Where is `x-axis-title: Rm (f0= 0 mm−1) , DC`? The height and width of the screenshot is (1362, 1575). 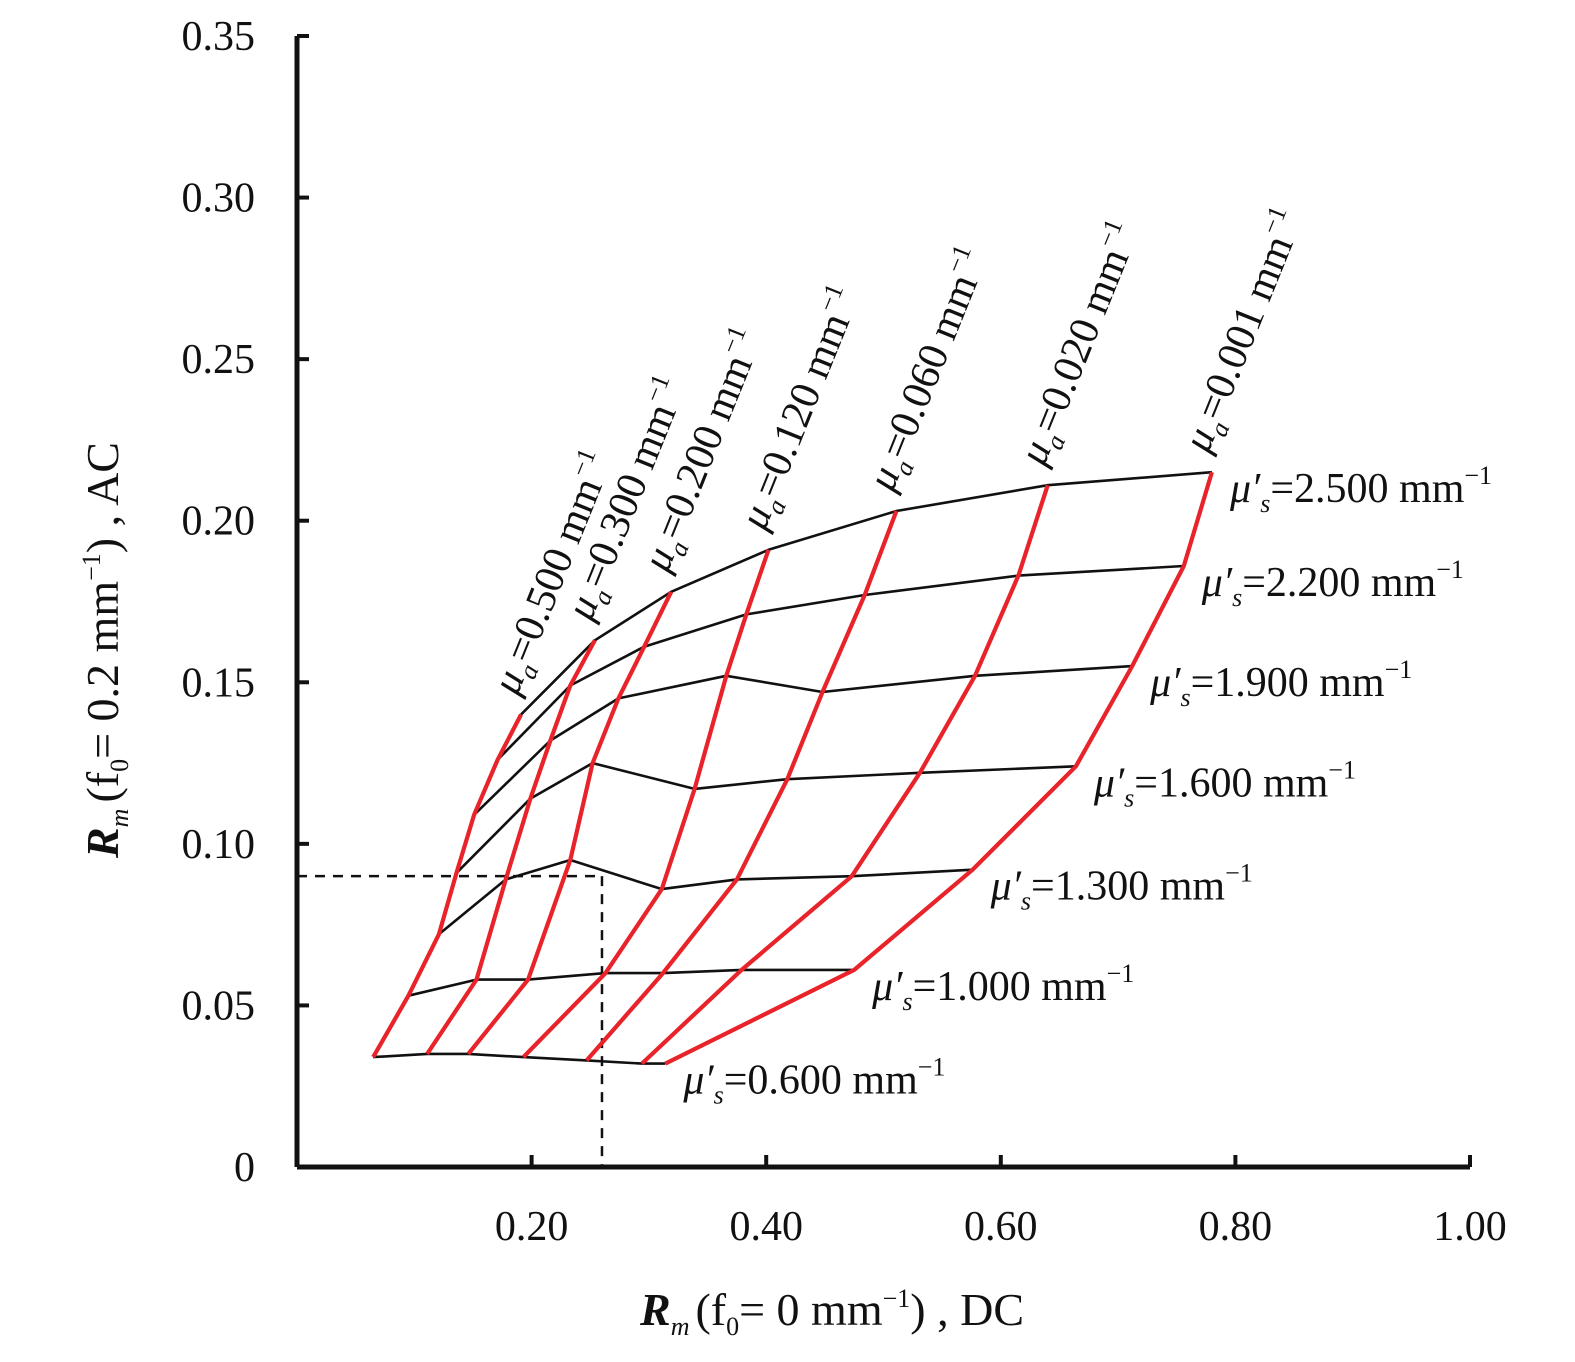
x-axis-title: Rm (f0= 0 mm−1) , DC is located at coordinates (831, 1312).